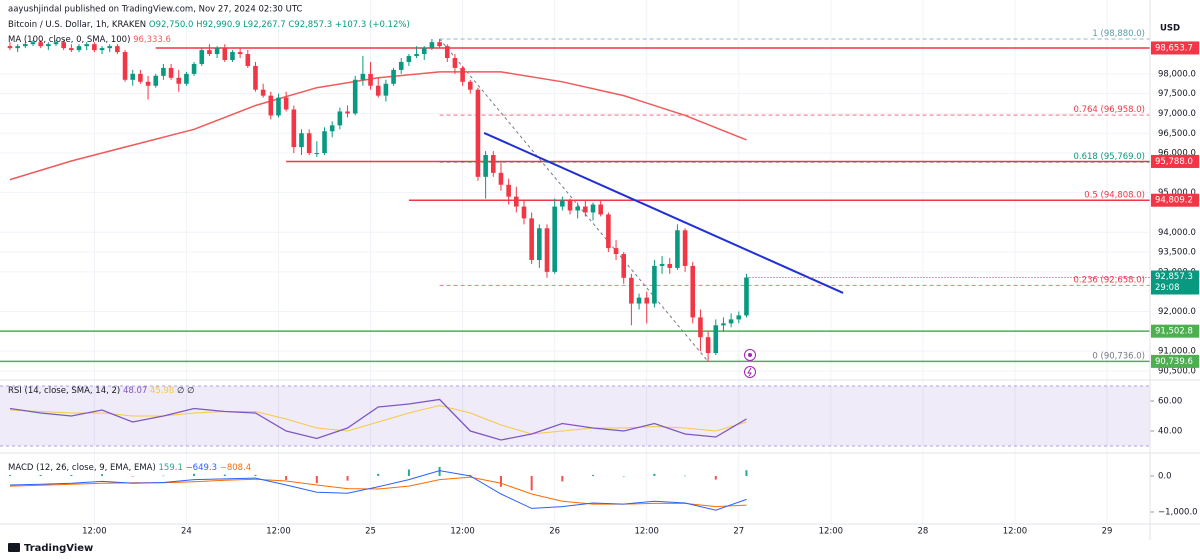  Describe the element at coordinates (1170, 402) in the screenshot. I see `rsi-tick-label: 60.00` at that location.